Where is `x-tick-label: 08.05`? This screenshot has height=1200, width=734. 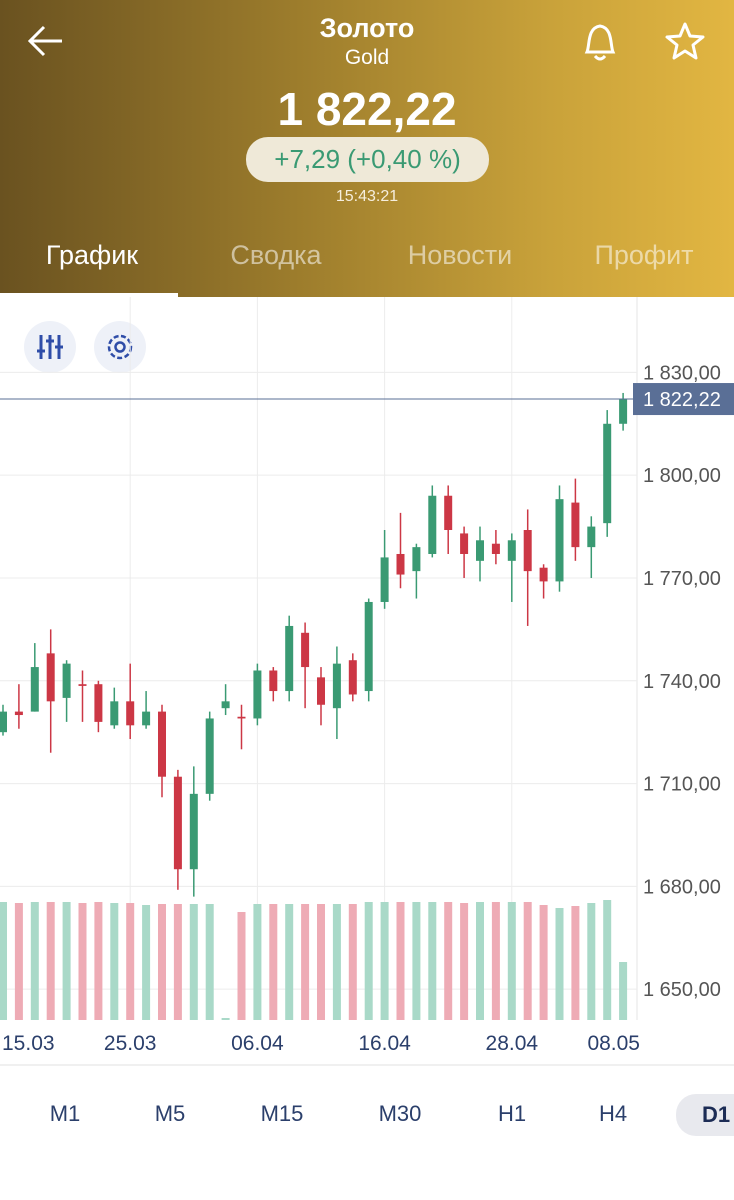 x-tick-label: 08.05 is located at coordinates (613, 1043).